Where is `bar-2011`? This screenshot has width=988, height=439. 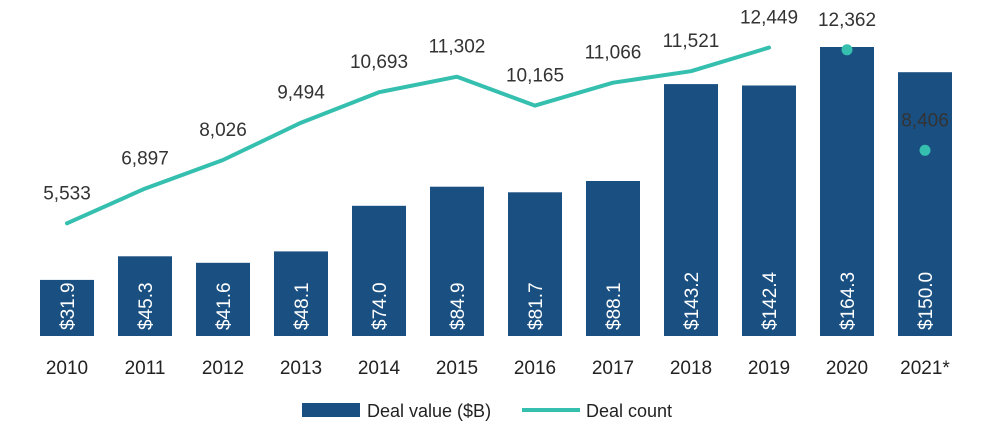 bar-2011 is located at coordinates (145, 296).